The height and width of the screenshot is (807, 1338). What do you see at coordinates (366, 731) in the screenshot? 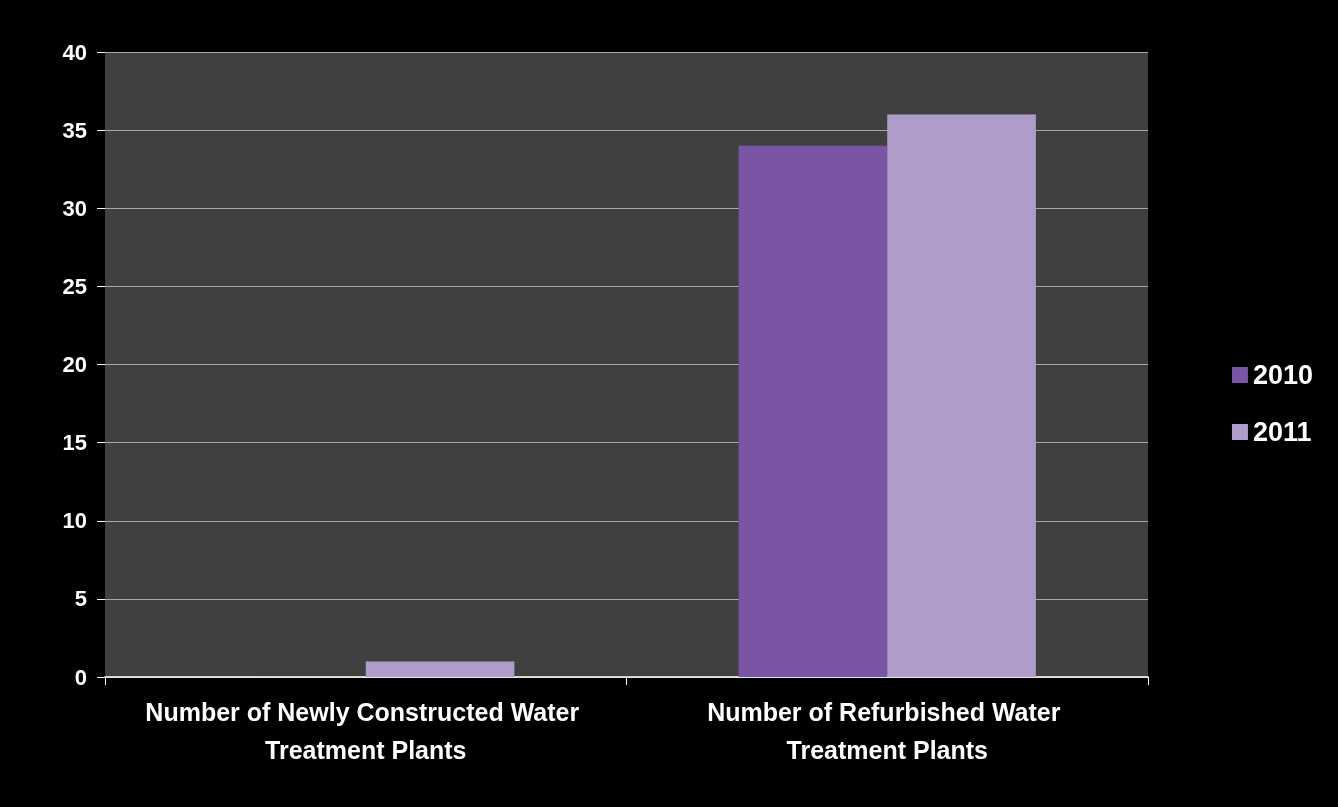
I see `x-tick-label: Number of Newly Constructed Water Treatment Plants` at bounding box center [366, 731].